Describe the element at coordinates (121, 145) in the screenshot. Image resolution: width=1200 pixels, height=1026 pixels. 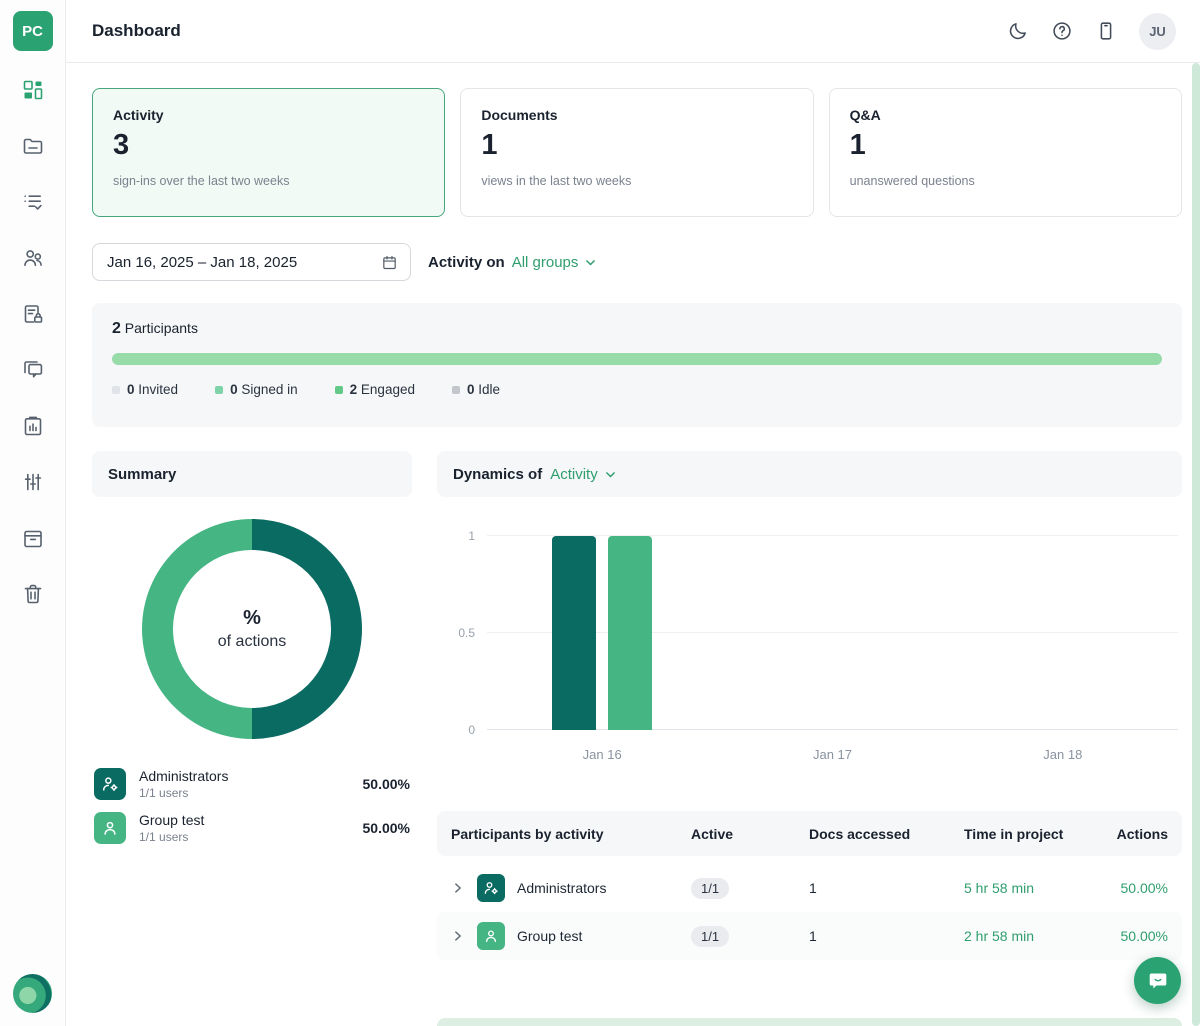
I see `stat-card-value: 3` at that location.